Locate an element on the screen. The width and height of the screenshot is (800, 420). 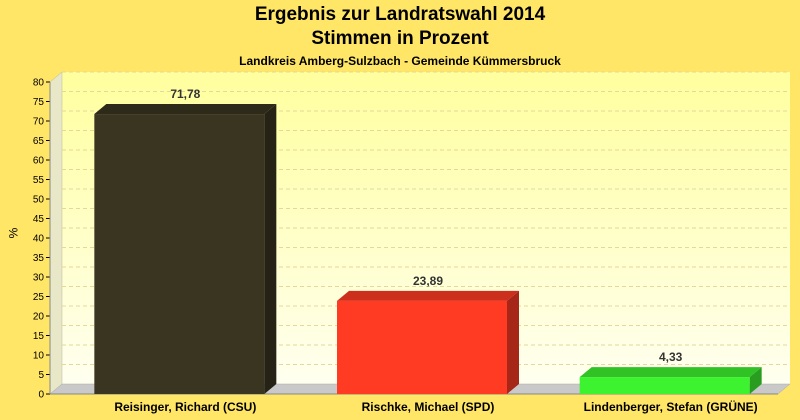
x-tick-label: Reisinger, Richard (CSU) is located at coordinates (185, 407).